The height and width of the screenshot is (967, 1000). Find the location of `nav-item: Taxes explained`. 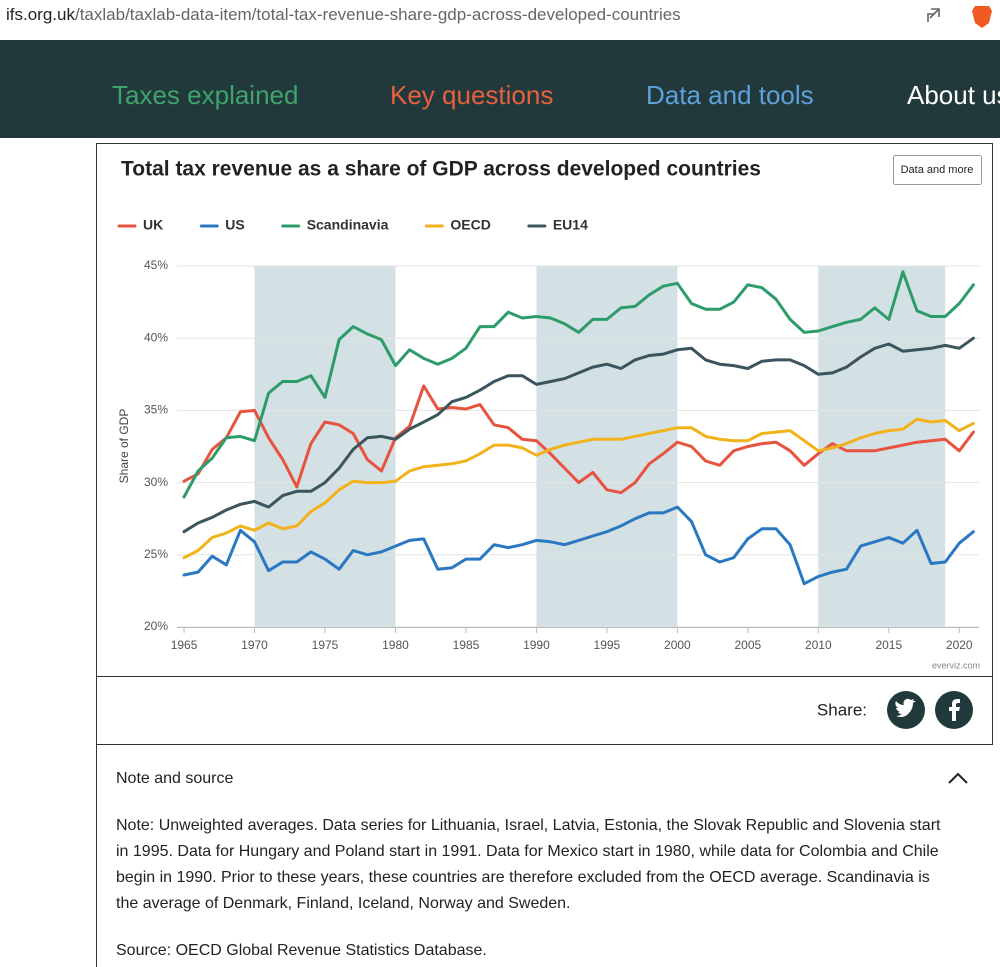

nav-item: Taxes explained is located at coordinates (205, 95).